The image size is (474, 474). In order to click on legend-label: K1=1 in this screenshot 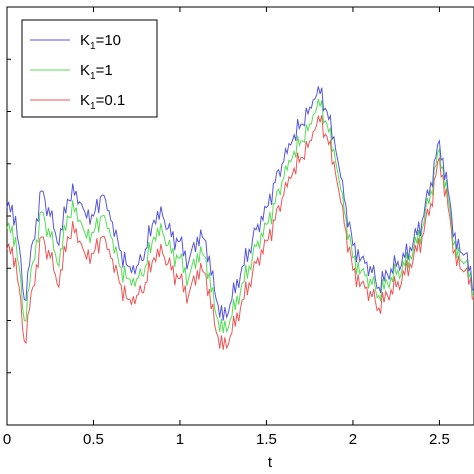, I will do `click(96, 72)`.